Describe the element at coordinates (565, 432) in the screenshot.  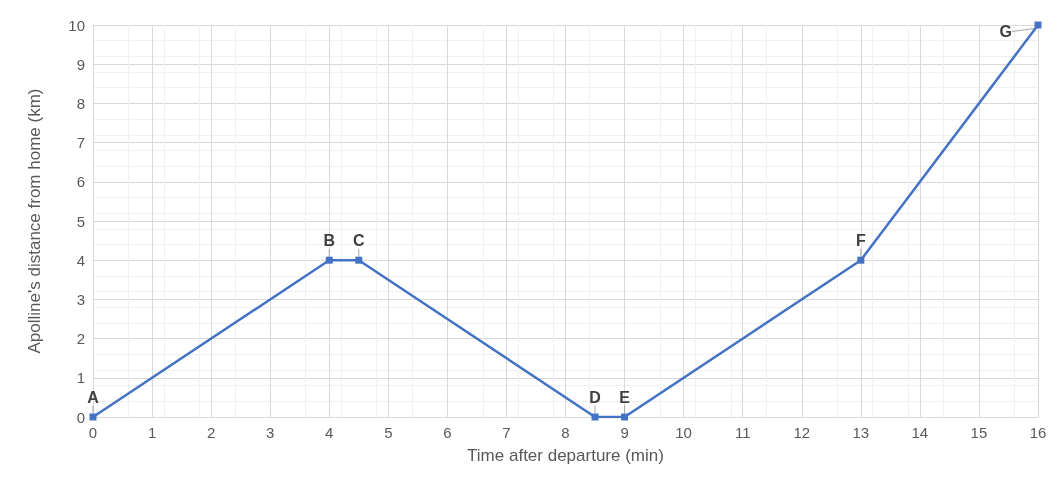
I see `x-tick-label: 8` at that location.